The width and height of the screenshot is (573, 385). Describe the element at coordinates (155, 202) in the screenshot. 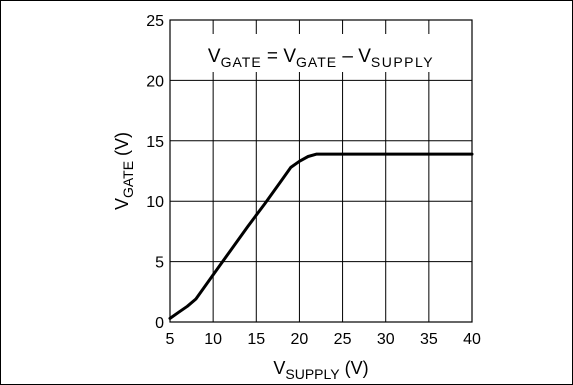

I see `y-tick-label: 10` at that location.